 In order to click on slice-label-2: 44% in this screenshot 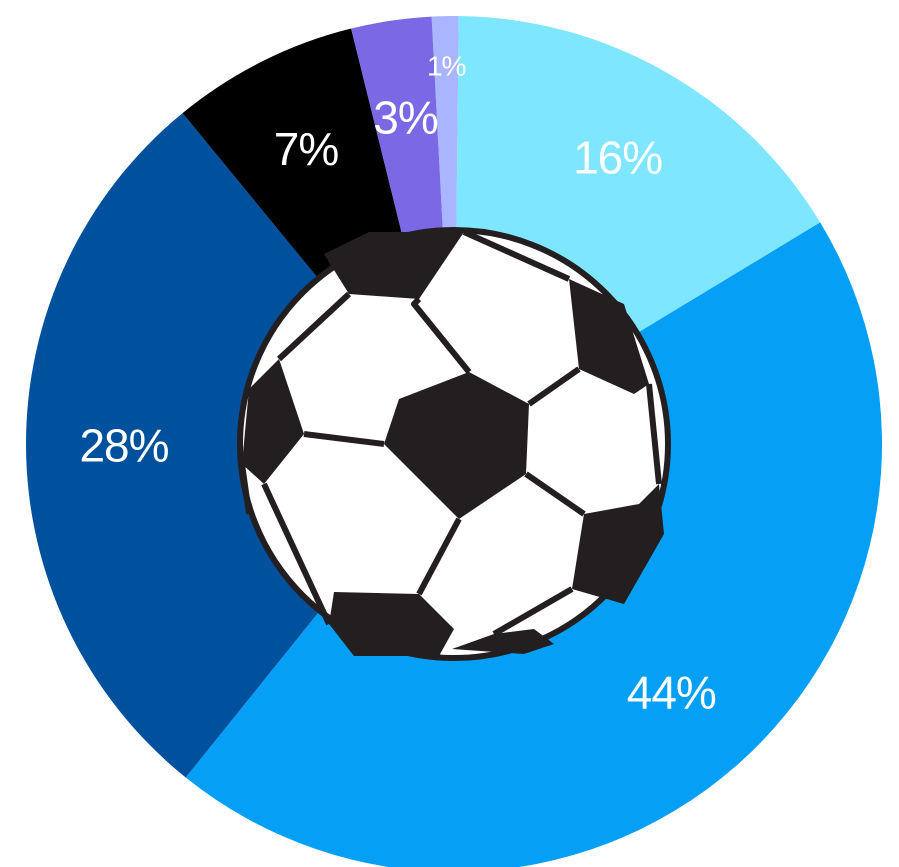, I will do `click(671, 692)`.